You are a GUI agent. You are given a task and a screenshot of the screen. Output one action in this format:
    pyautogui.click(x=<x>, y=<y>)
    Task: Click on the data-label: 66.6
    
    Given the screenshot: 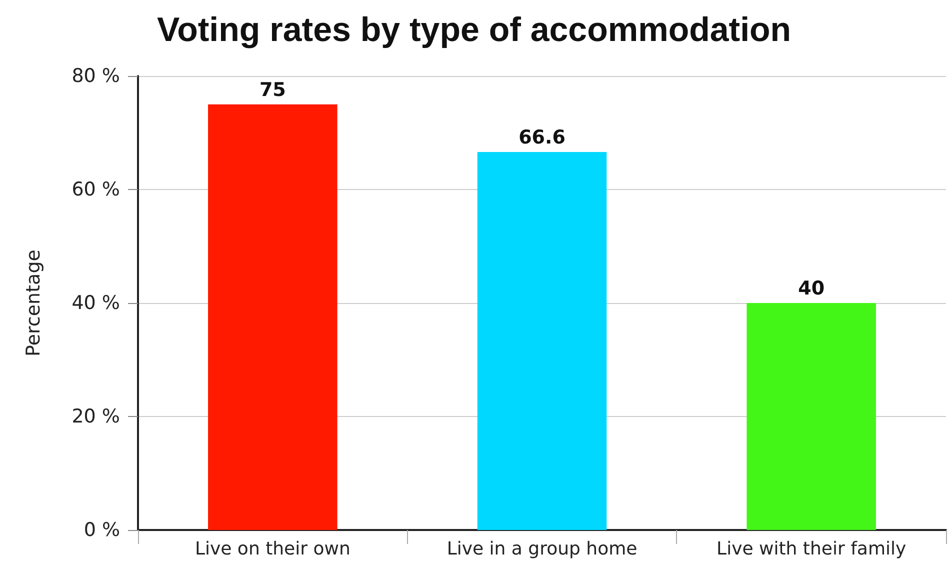 What is the action you would take?
    pyautogui.click(x=542, y=137)
    